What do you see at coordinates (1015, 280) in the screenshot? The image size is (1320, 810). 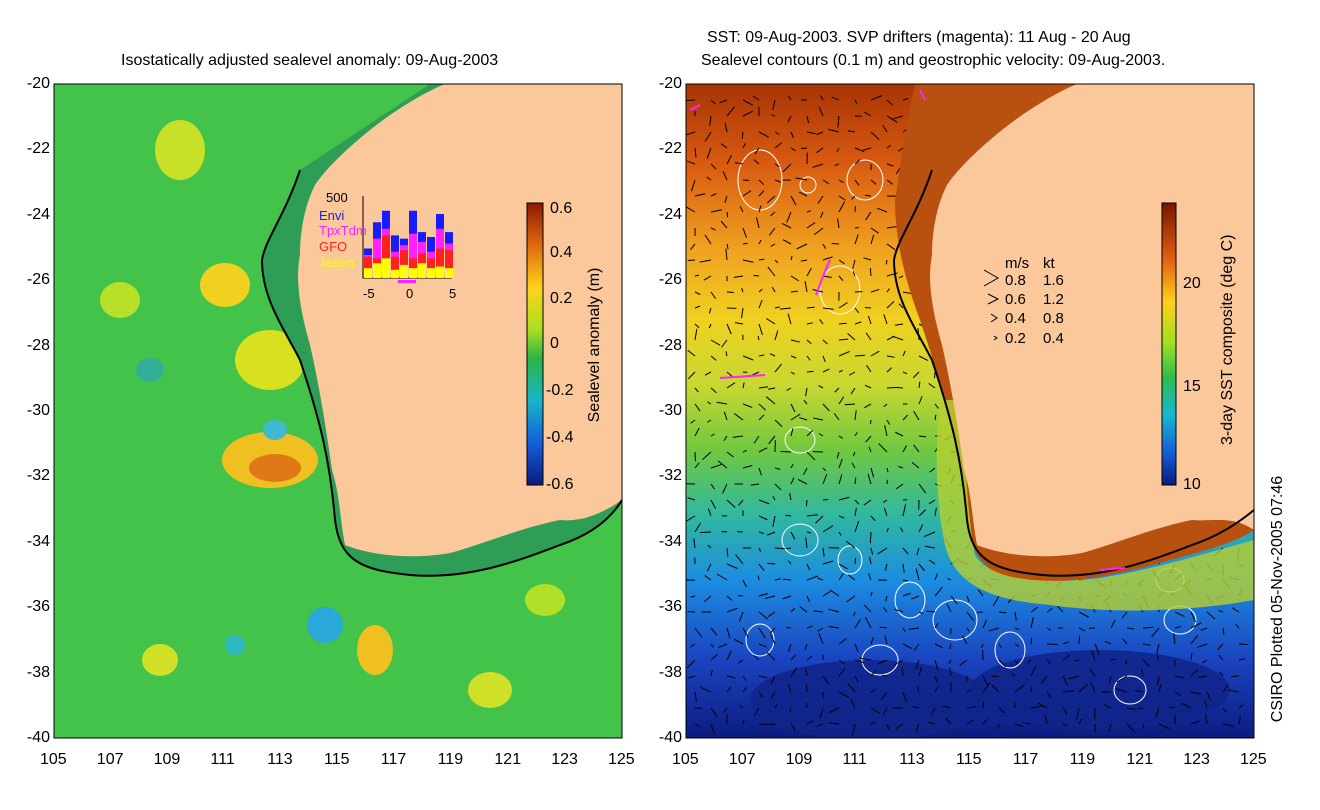 I see `vel-legend-ms: 0.8` at bounding box center [1015, 280].